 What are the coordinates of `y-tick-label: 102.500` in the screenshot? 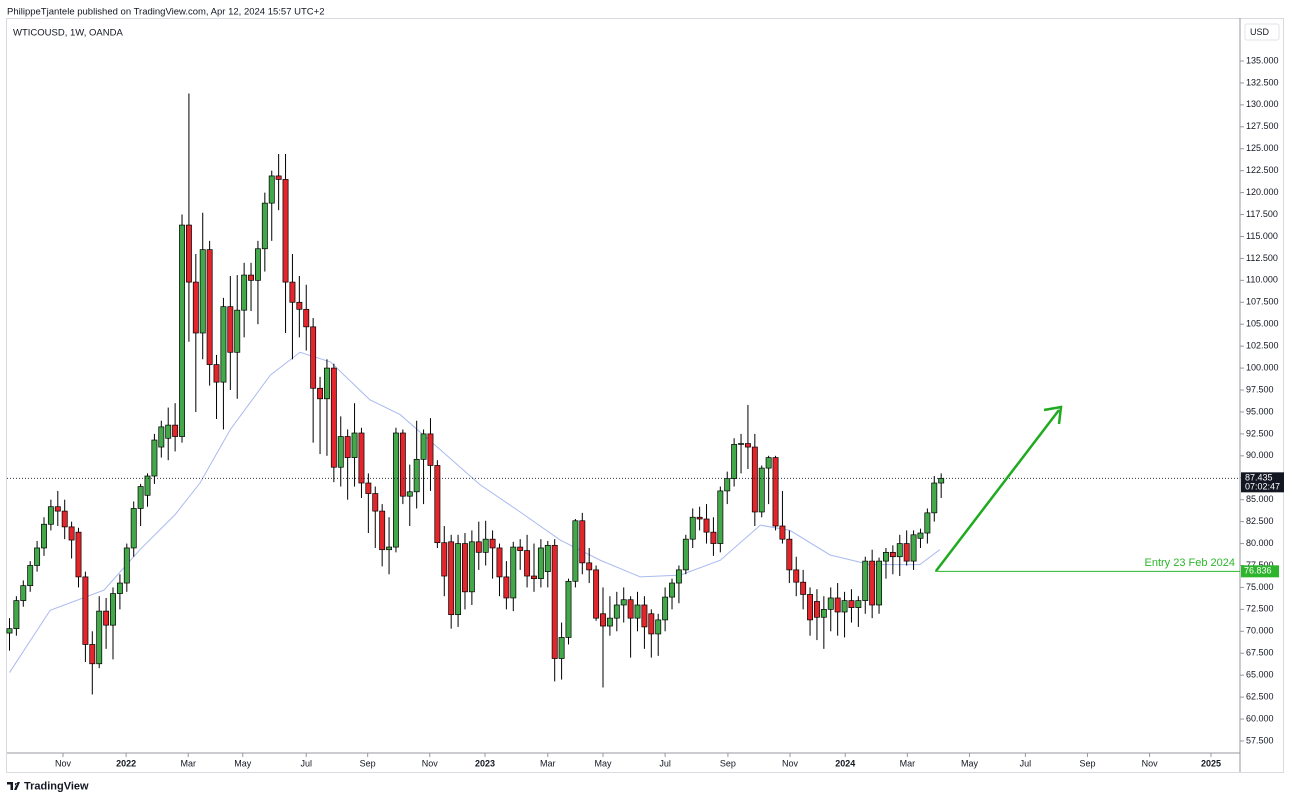 It's located at (1262, 346).